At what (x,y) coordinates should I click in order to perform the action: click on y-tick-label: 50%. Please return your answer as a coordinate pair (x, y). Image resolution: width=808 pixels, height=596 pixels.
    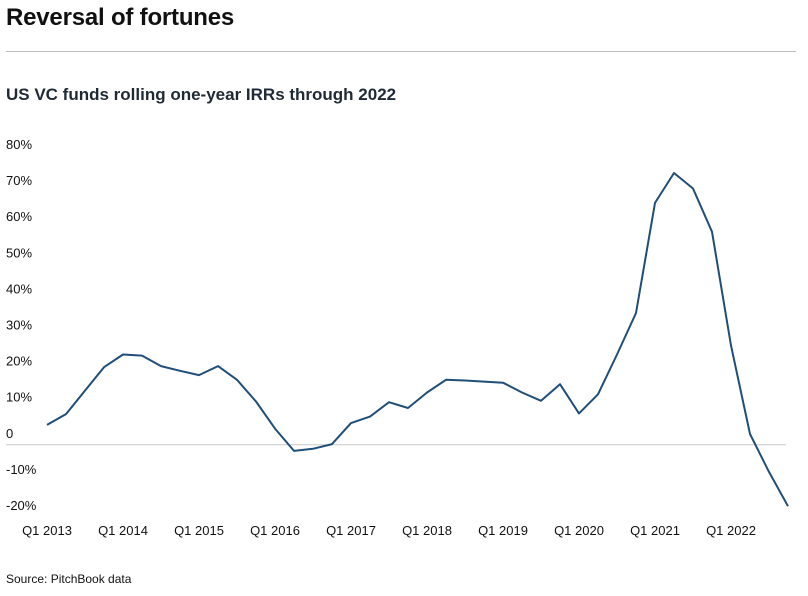
    Looking at the image, I should click on (19, 252).